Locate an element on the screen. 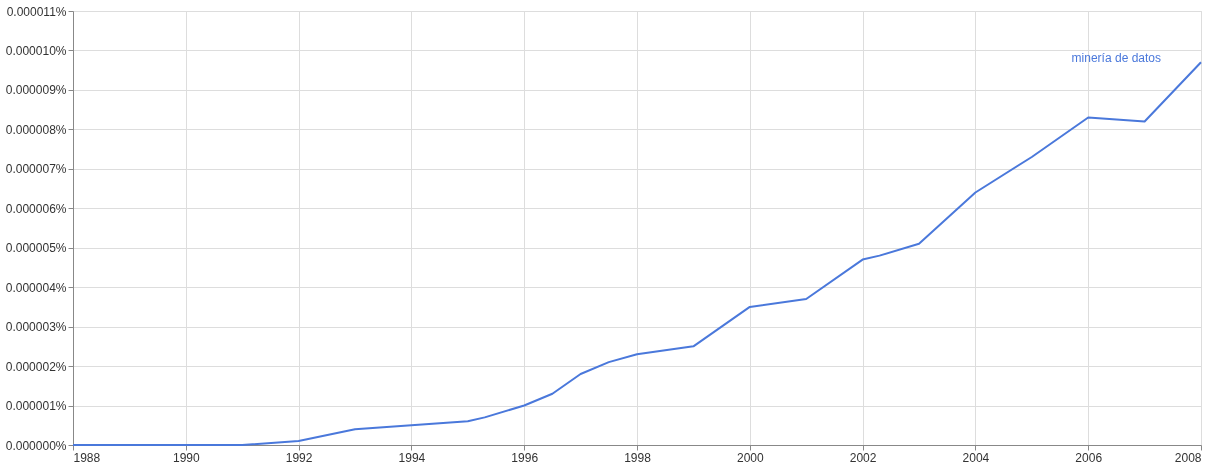 The image size is (1207, 468). x-tick-label: 2000 is located at coordinates (750, 457).